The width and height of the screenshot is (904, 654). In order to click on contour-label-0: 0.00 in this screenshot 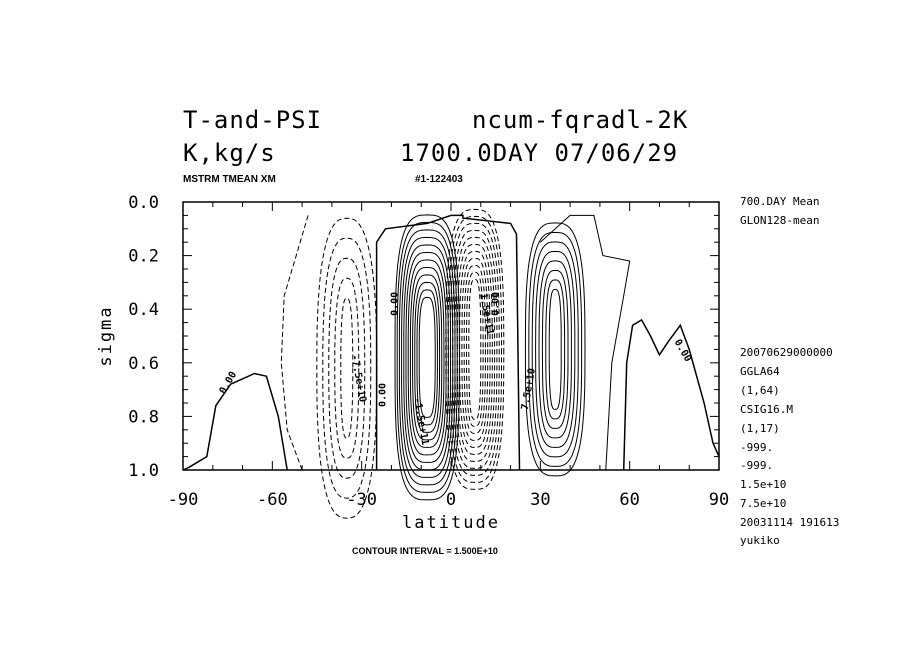, I will do `click(229, 383)`.